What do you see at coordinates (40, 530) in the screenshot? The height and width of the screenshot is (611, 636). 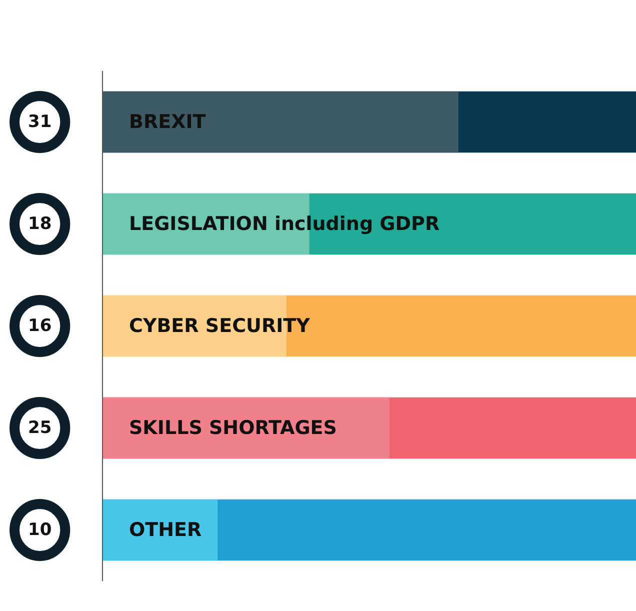 I see `data-label: 10` at bounding box center [40, 530].